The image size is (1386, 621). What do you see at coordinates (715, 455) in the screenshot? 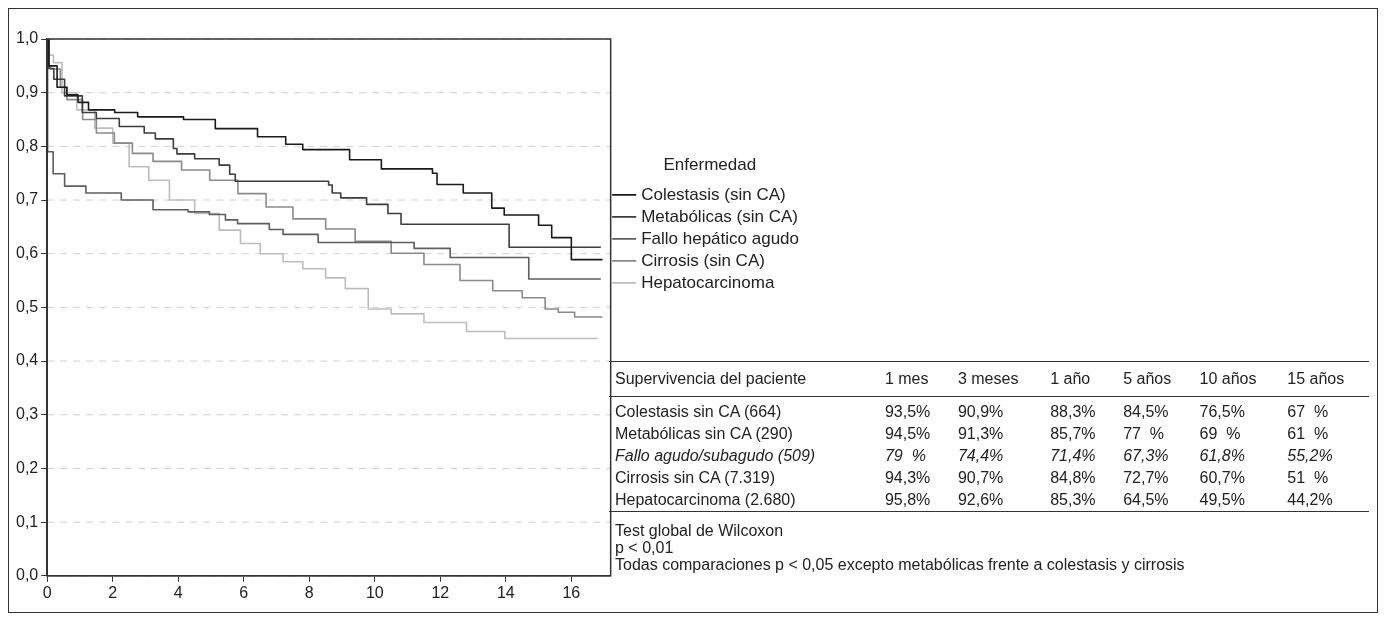
I see `category-label: Fallo agudo/subagudo (509)` at bounding box center [715, 455].